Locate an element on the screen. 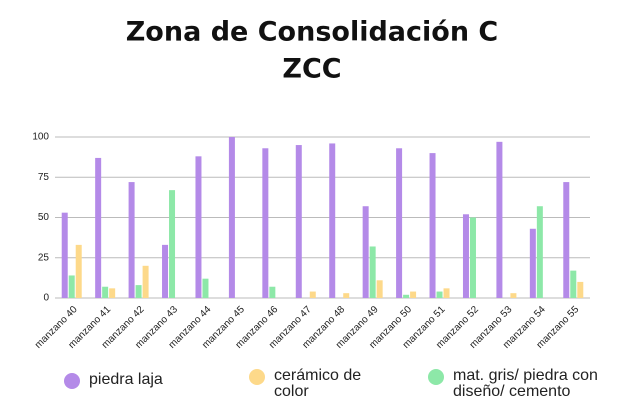 This screenshot has width=618, height=415. chart-title: Zona de Consolidación C is located at coordinates (312, 32).